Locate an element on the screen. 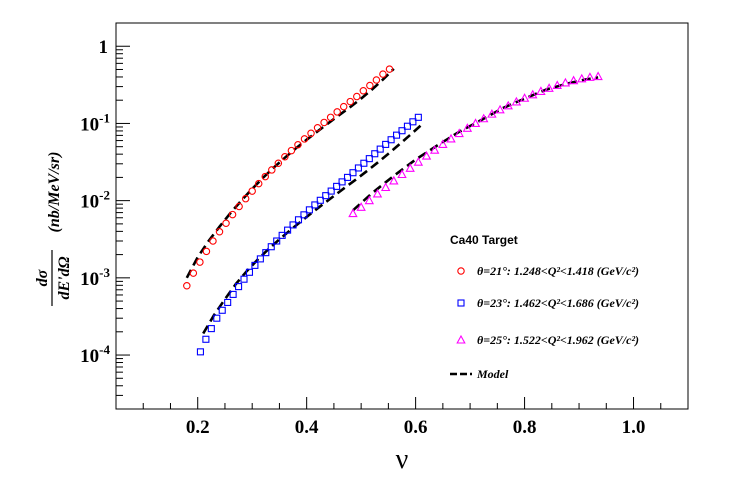 This screenshot has width=747, height=482. legend-entry-label: θ=23°: 1.462<Q²<1.686 (GeV/c²) is located at coordinates (558, 303).